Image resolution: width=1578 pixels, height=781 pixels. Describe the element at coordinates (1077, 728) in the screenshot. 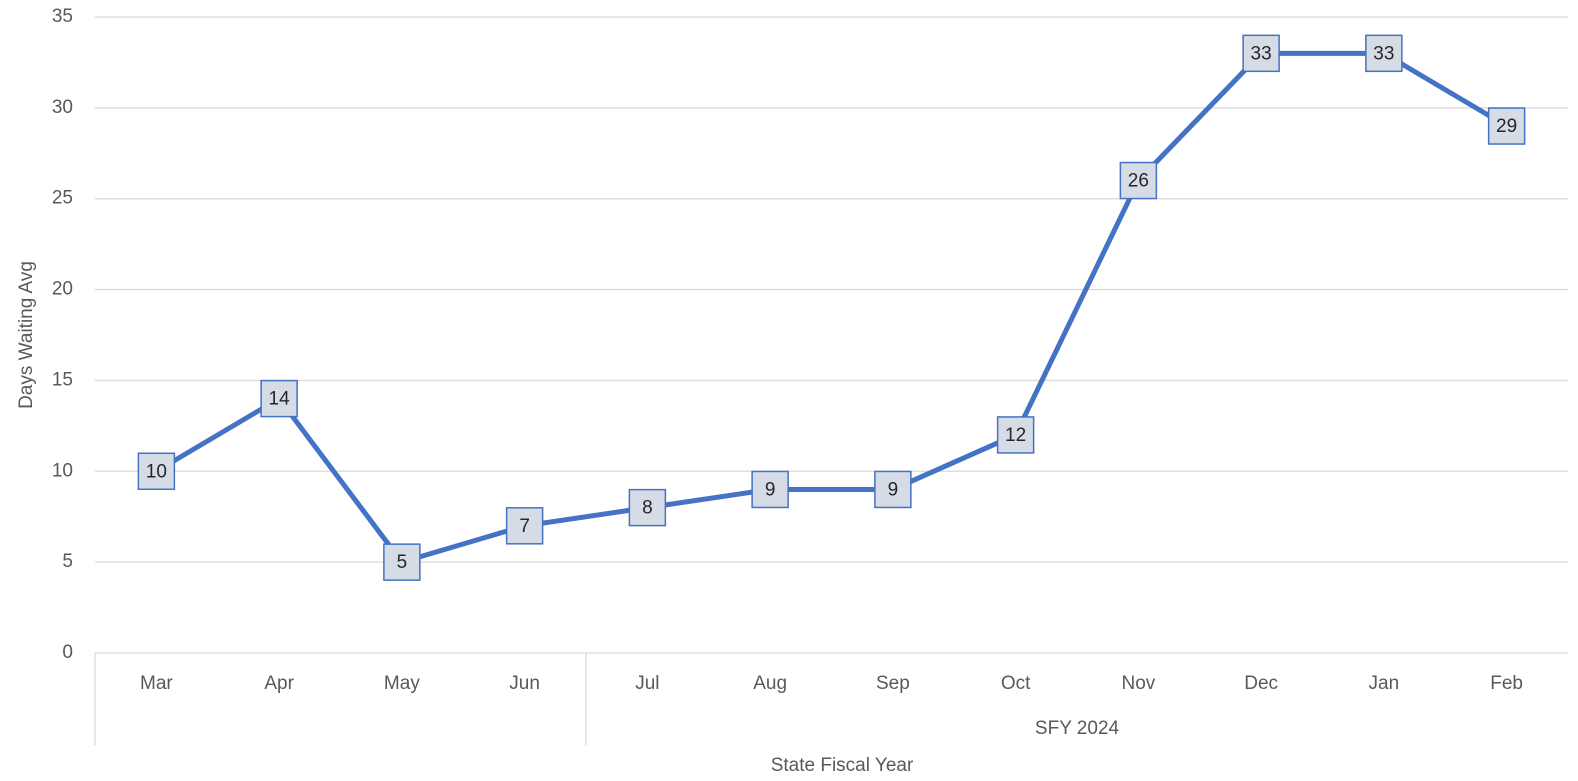

I see `group-label: SFY 2024` at that location.